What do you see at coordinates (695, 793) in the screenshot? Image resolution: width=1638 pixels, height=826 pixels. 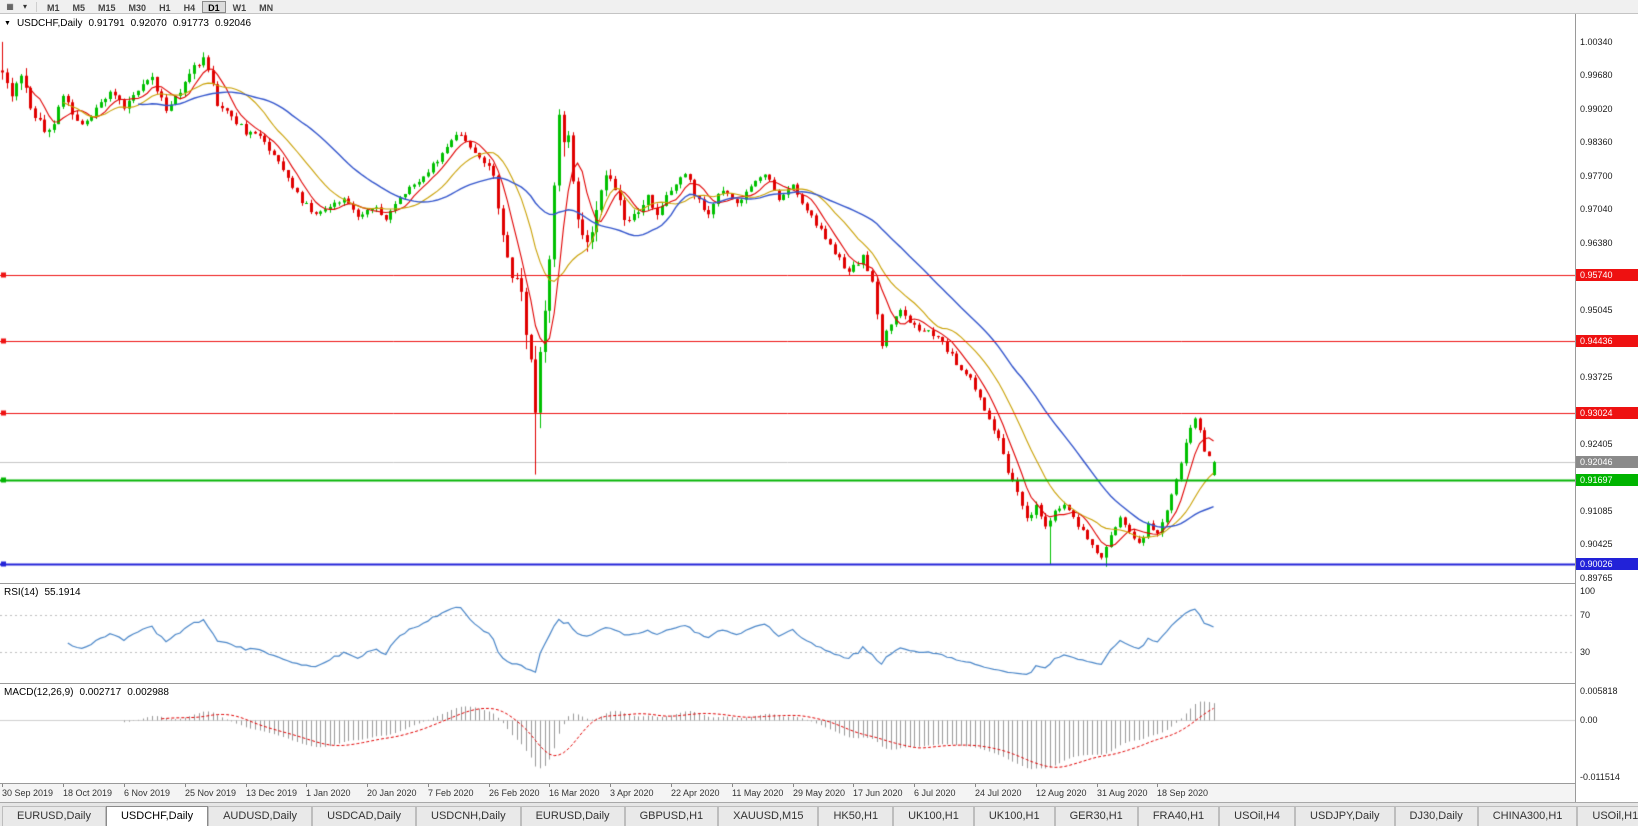 I see `time-axis-label: 22 Apr 2020` at bounding box center [695, 793].